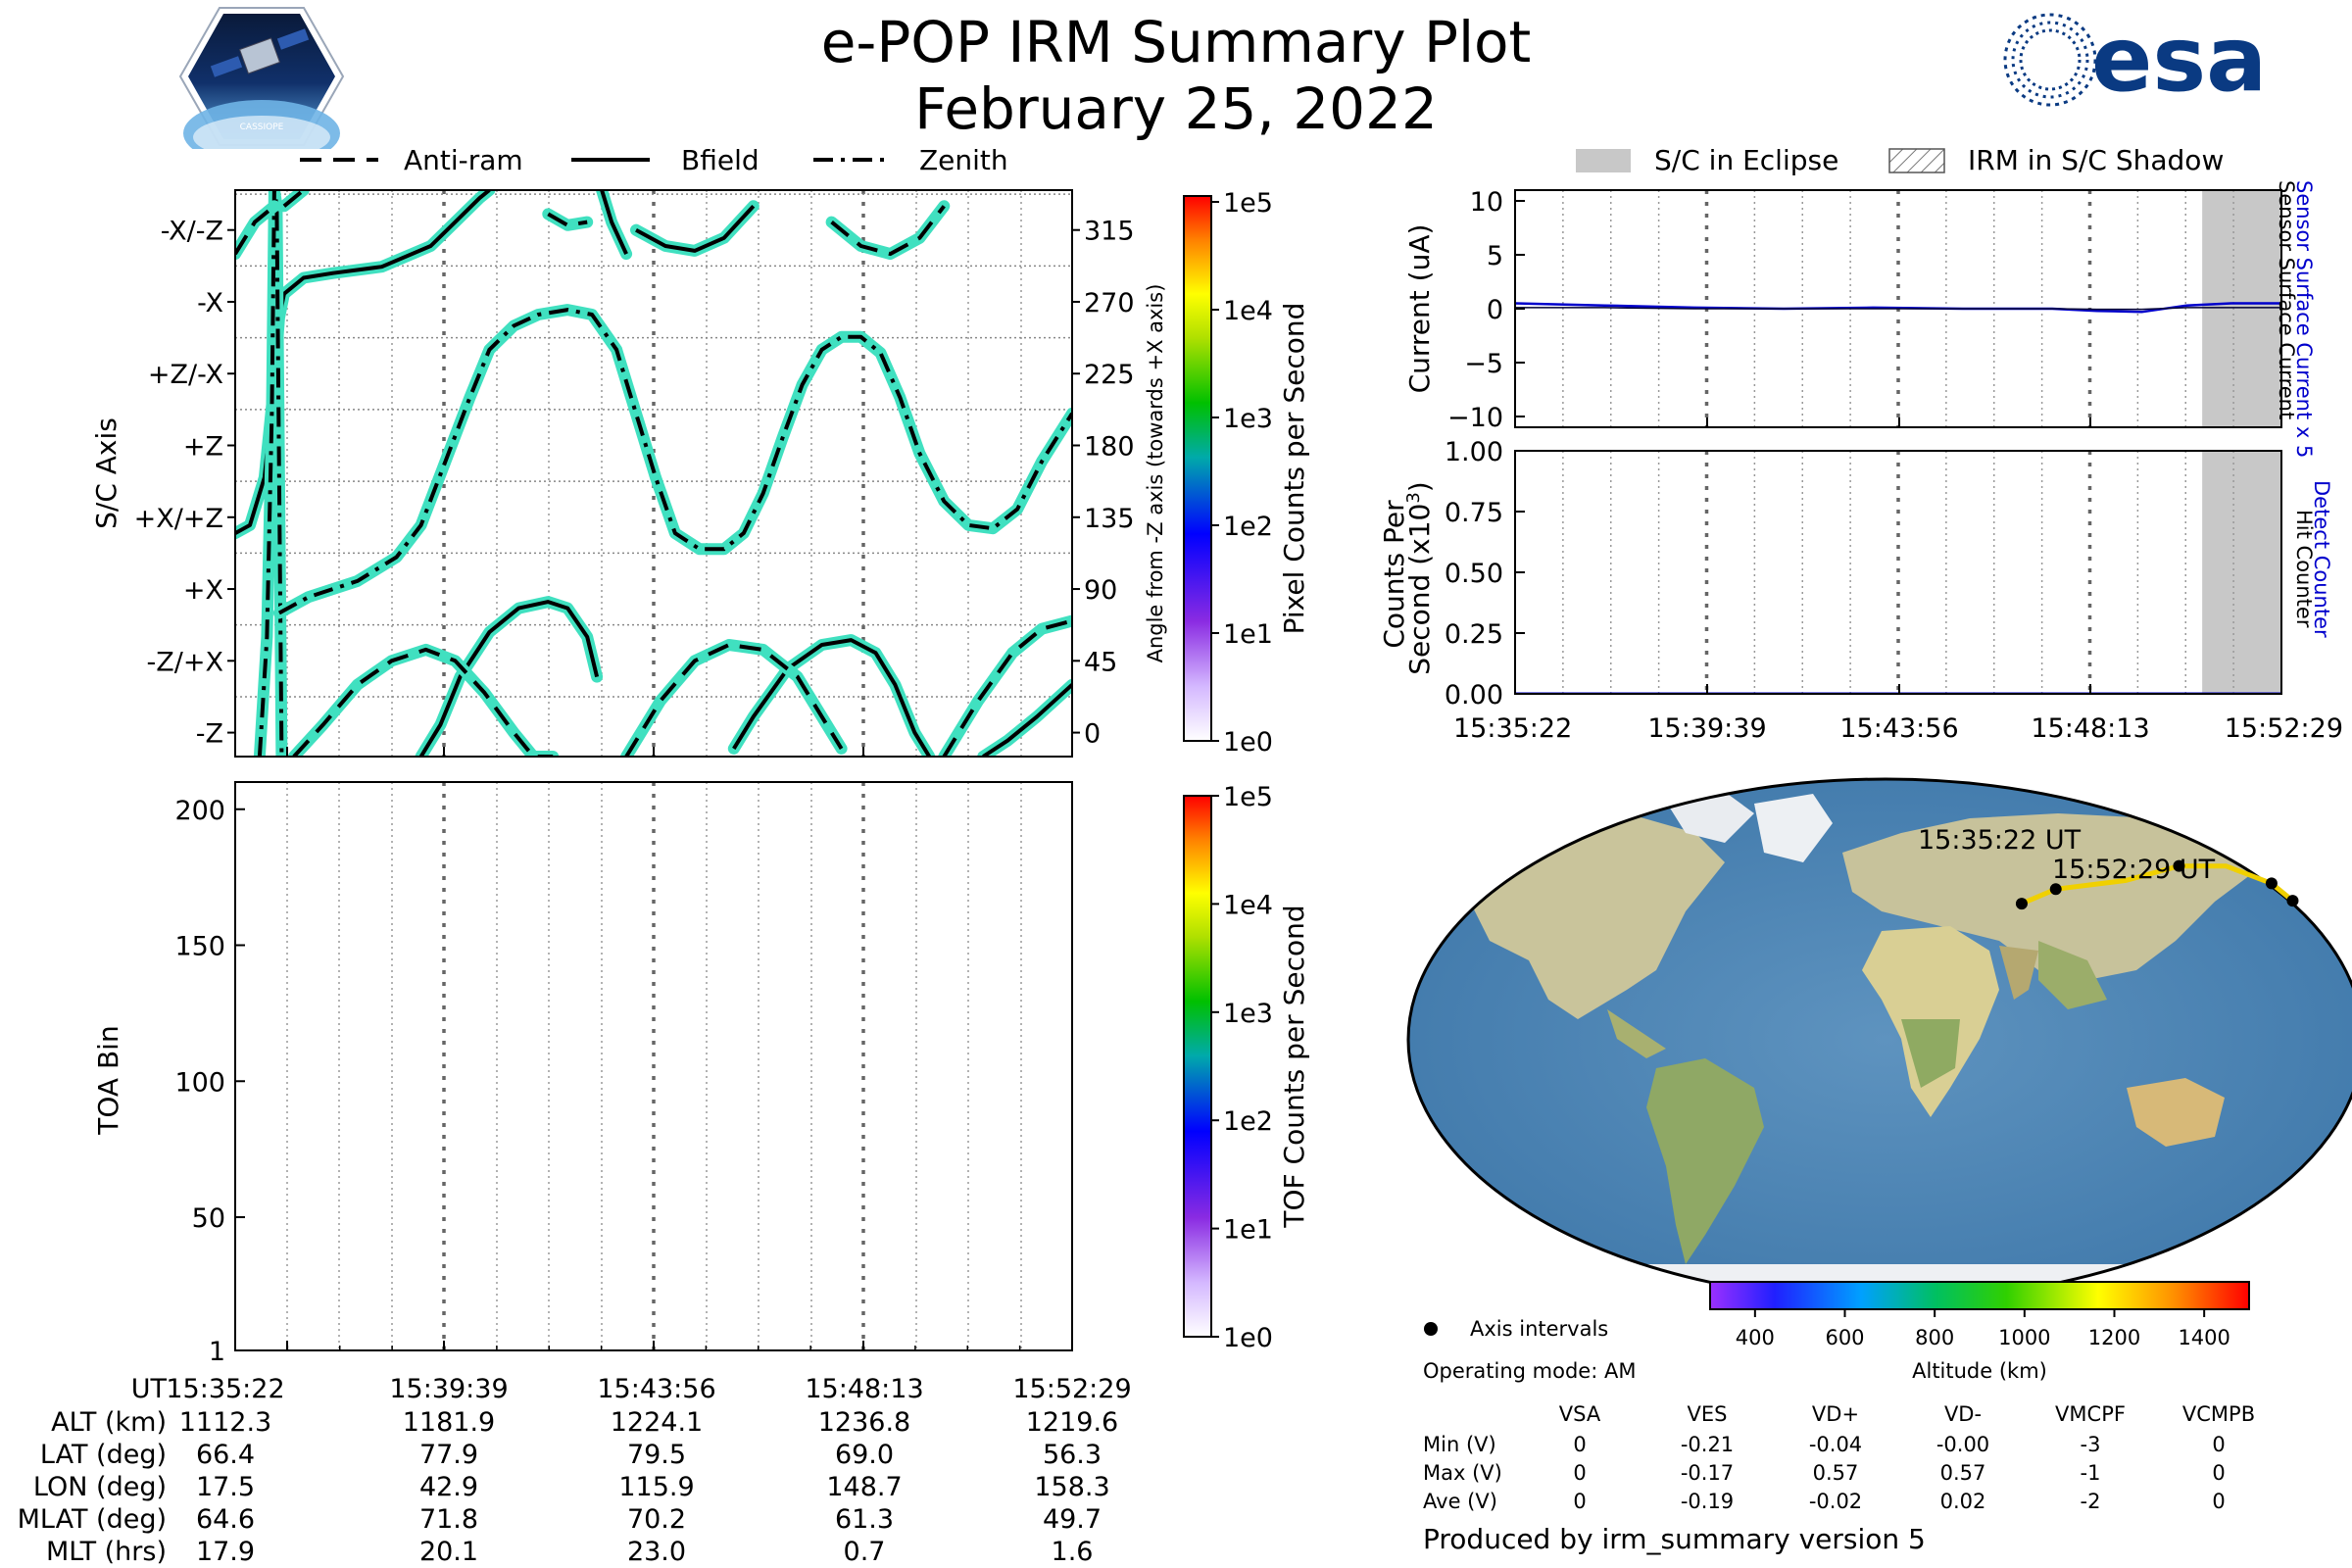 This screenshot has height=1568, width=2352. Describe the element at coordinates (1674, 1539) in the screenshot. I see `footer-text: Produced by irm_summary version 5` at that location.